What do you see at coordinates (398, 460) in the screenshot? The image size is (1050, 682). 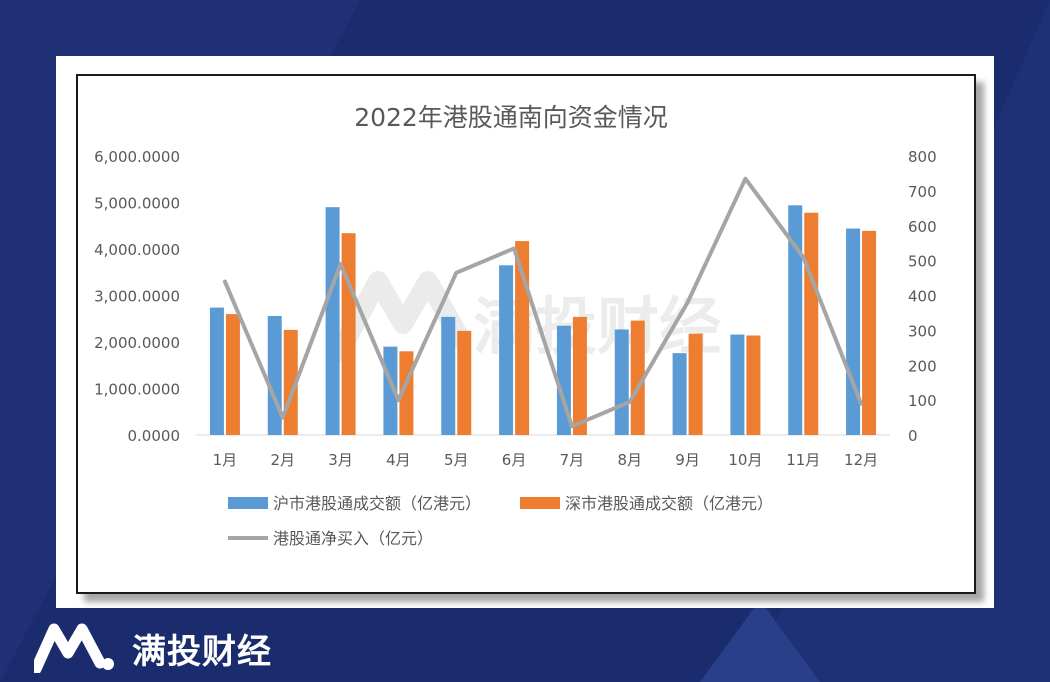 I see `x-axis-tick-label: 4月` at bounding box center [398, 460].